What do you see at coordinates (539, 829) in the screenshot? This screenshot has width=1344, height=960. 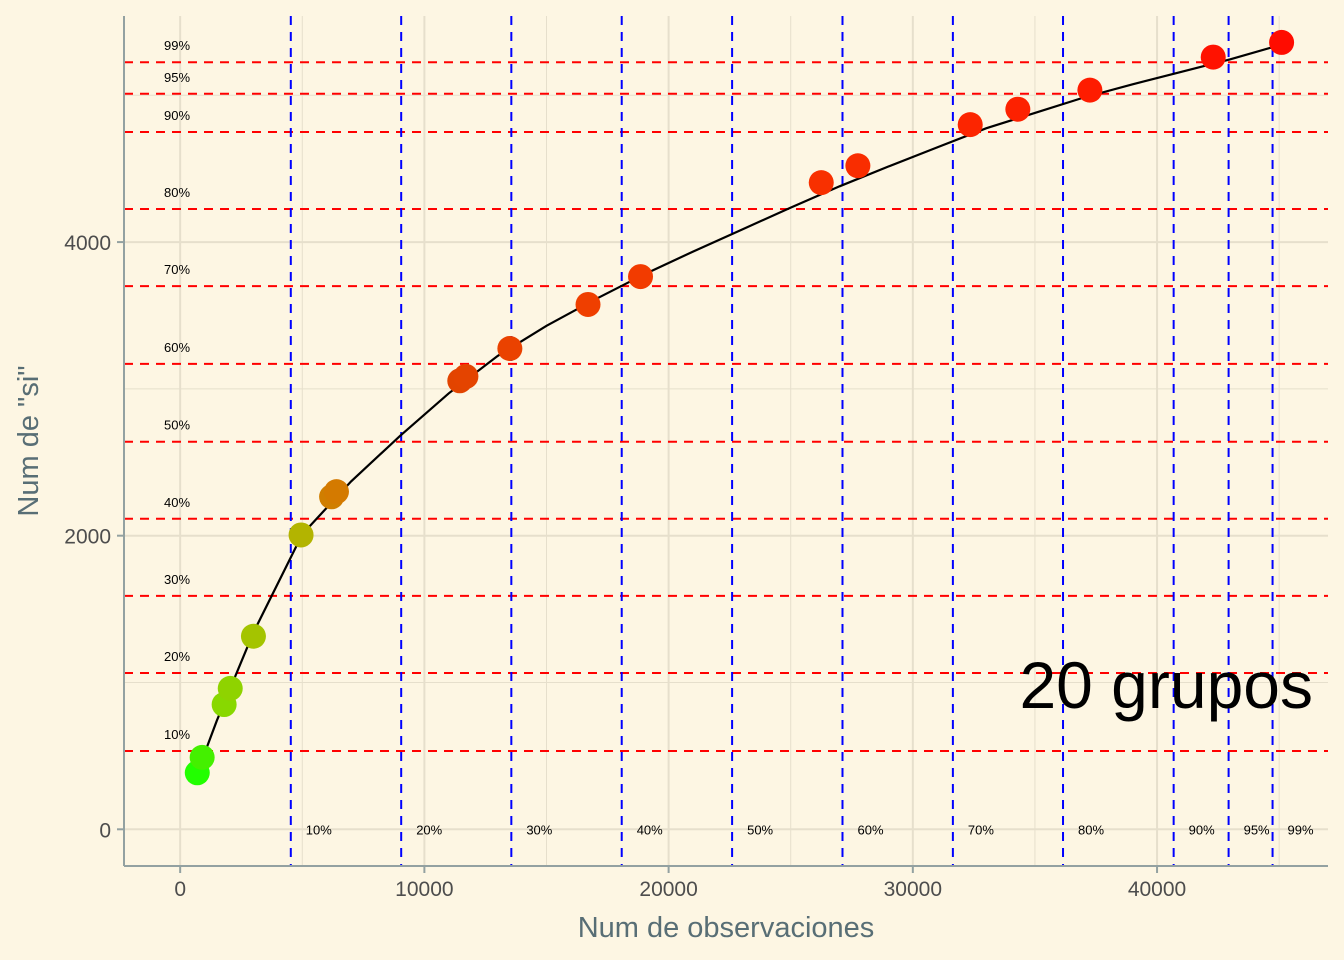 I see `v-percentile-label: 30%` at bounding box center [539, 829].